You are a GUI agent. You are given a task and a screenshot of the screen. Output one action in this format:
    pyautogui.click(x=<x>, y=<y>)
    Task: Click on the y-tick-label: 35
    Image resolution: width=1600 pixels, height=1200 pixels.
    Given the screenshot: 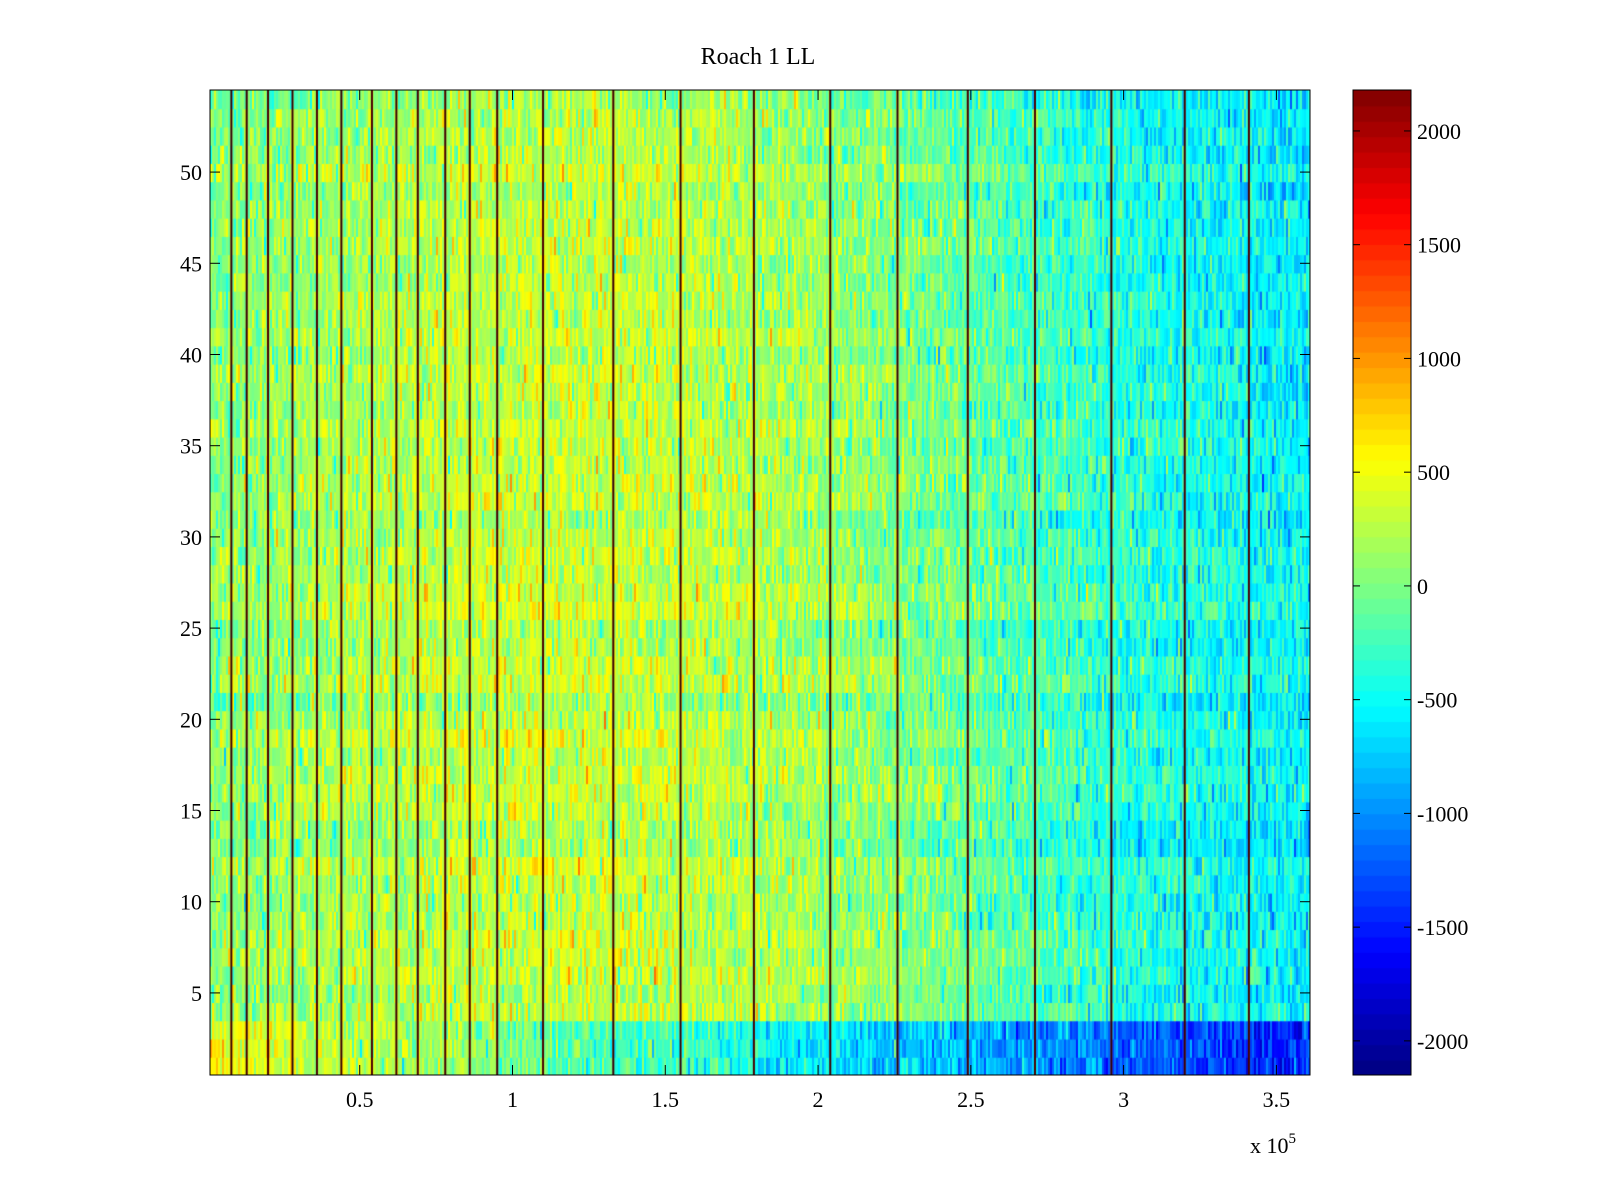 What is the action you would take?
    pyautogui.click(x=191, y=446)
    